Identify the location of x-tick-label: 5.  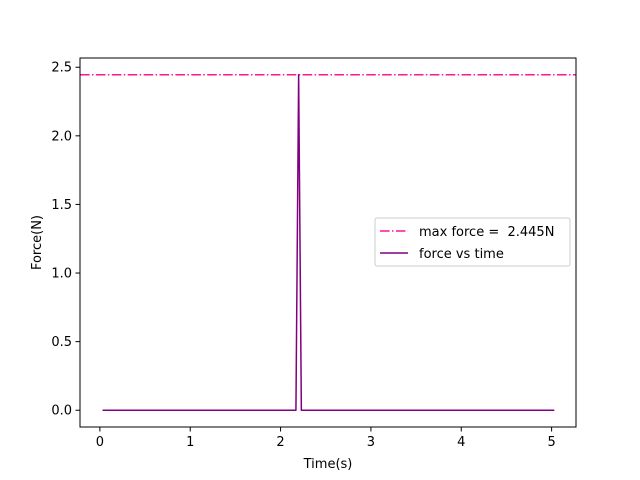
(551, 442).